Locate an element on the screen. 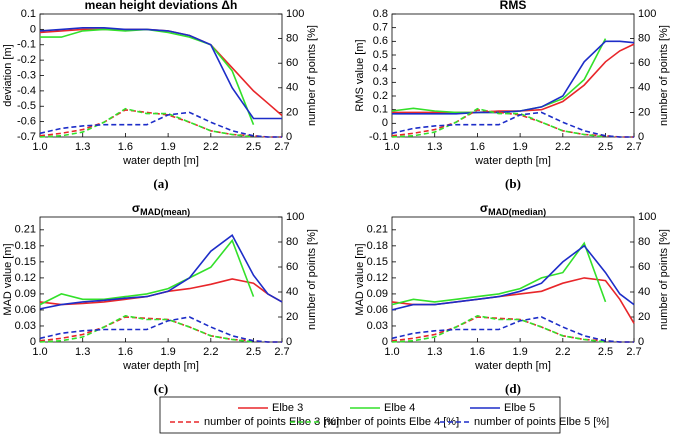 This screenshot has height=434, width=685. title-text: mean height deviations Δh̄ is located at coordinates (161, 6).